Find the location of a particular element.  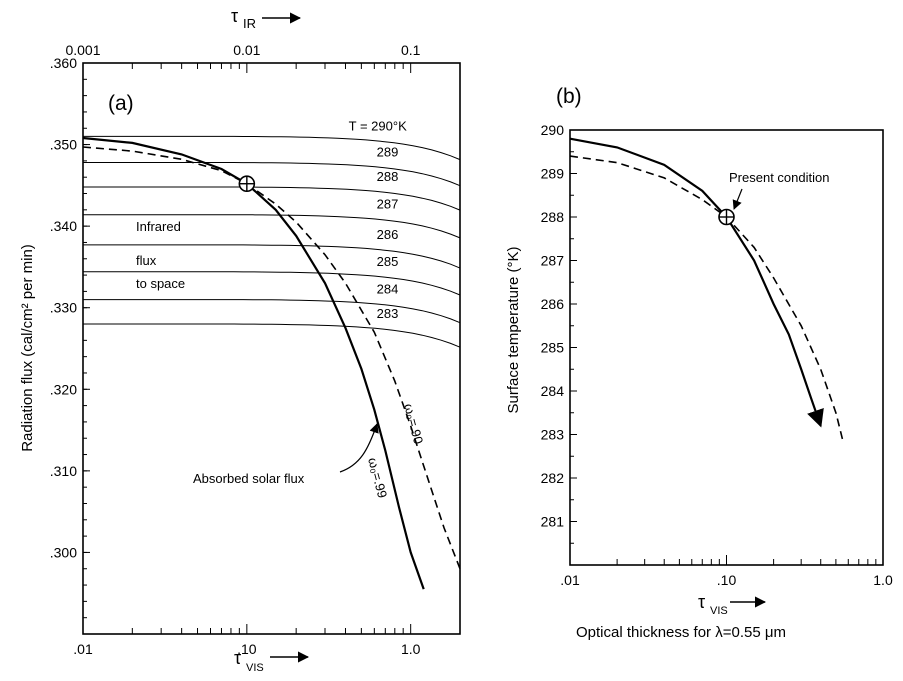

panel-a-x-ticks: .01 .10 1.0 is located at coordinates (267, 640).